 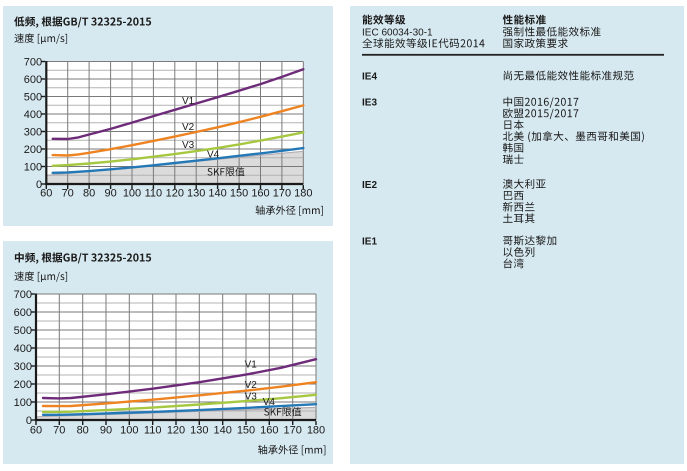 What do you see at coordinates (369, 103) in the screenshot?
I see `svg-text: IE3` at bounding box center [369, 103].